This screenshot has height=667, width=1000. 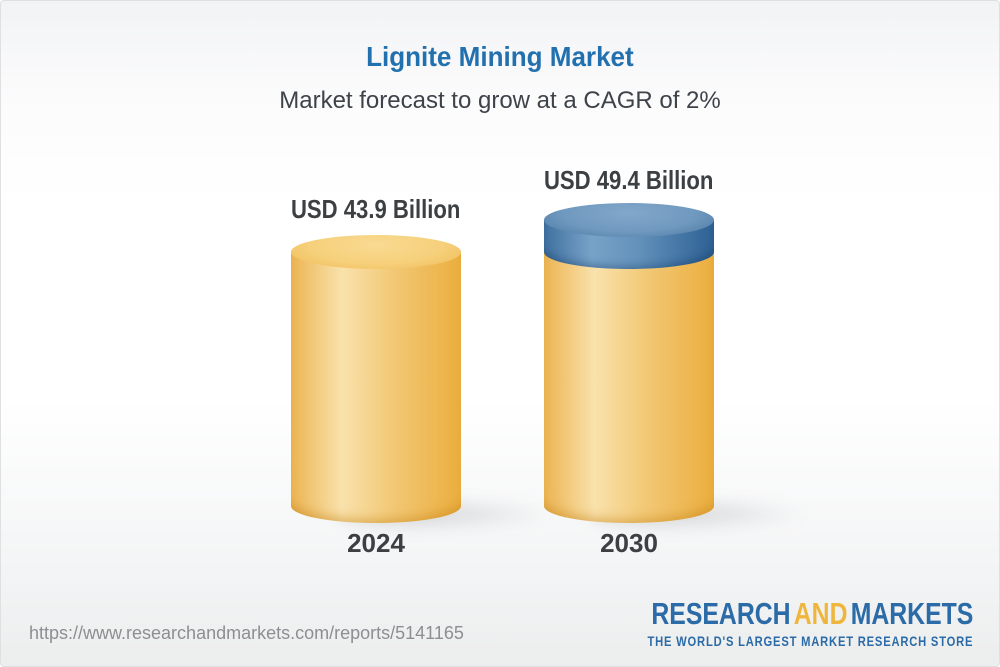 What do you see at coordinates (500, 100) in the screenshot?
I see `page-subtitle: Market forecast to grow at a CAGR of 2%` at bounding box center [500, 100].